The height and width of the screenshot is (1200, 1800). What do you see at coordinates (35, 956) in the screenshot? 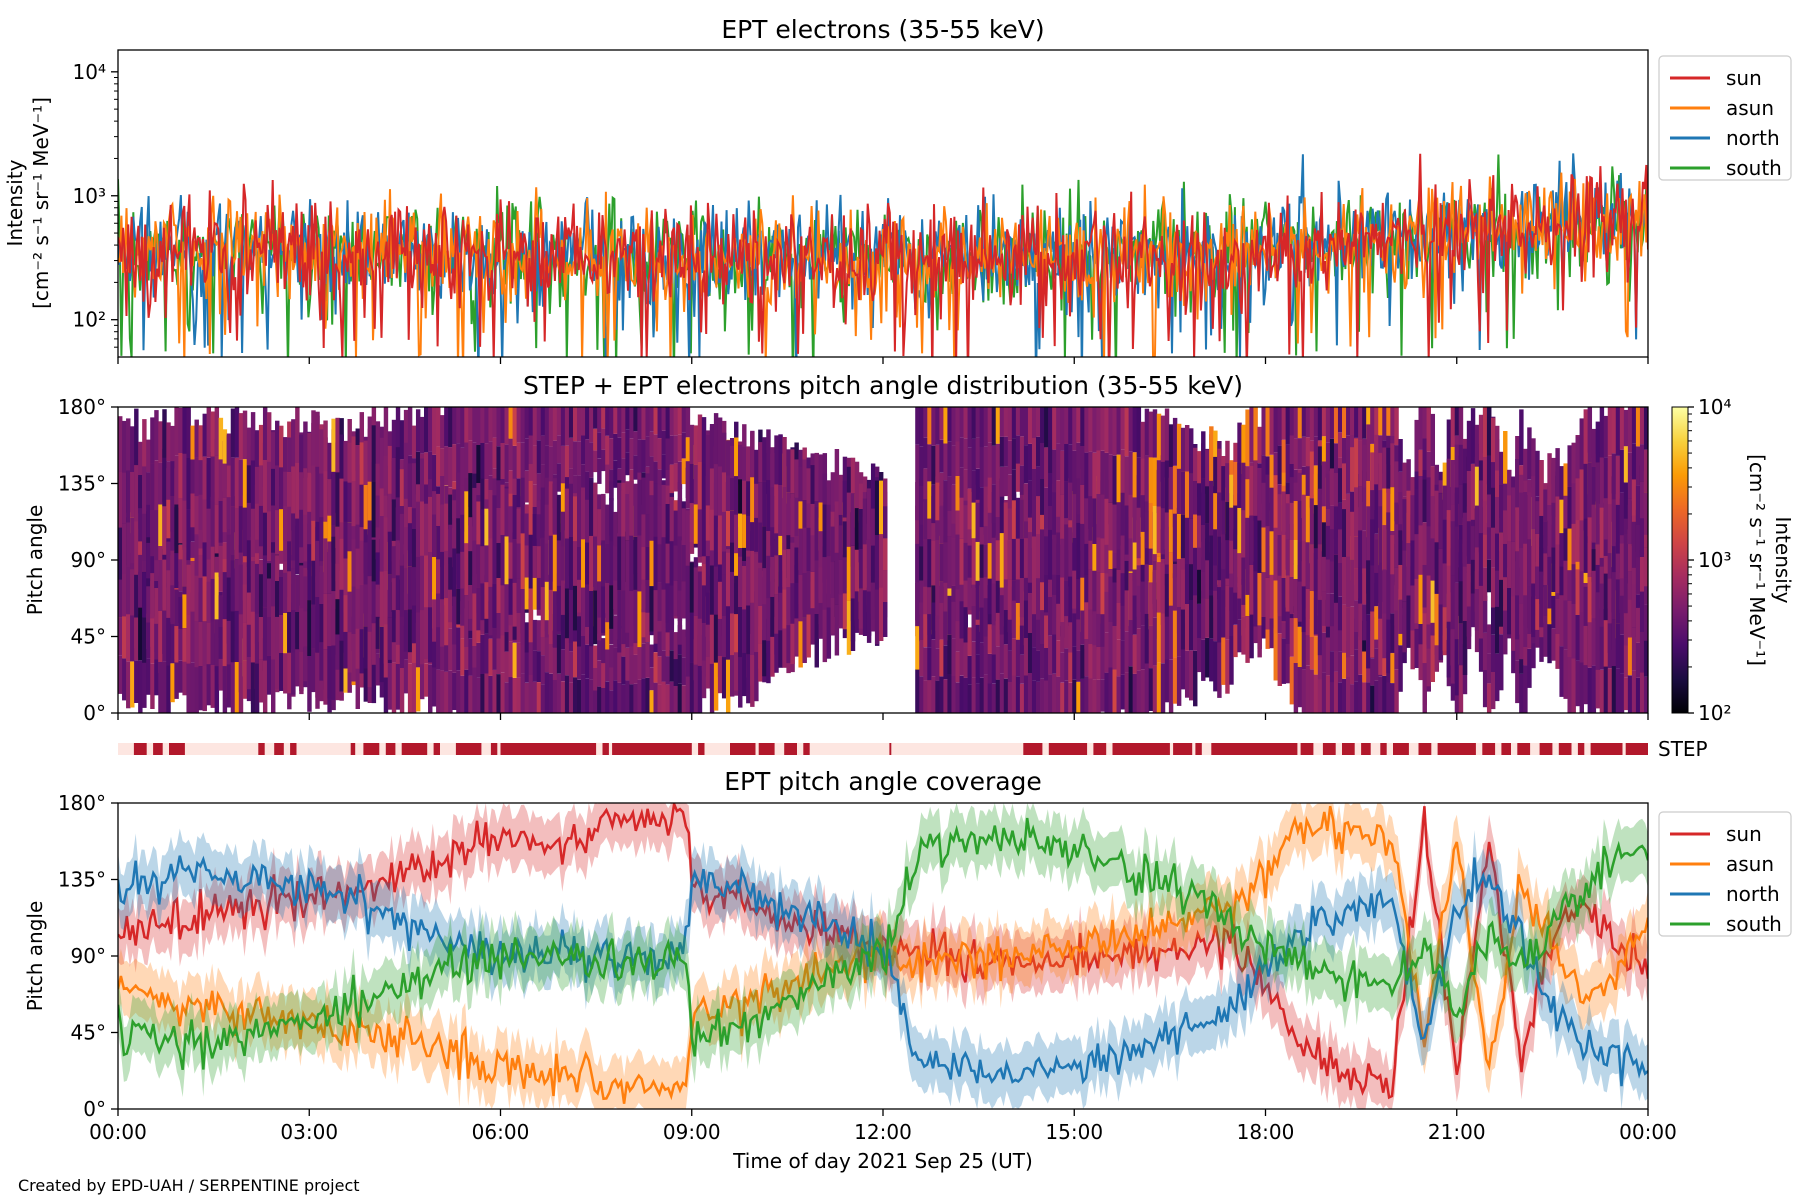
I see `coverage-ylabel: Pitch angle` at bounding box center [35, 956].